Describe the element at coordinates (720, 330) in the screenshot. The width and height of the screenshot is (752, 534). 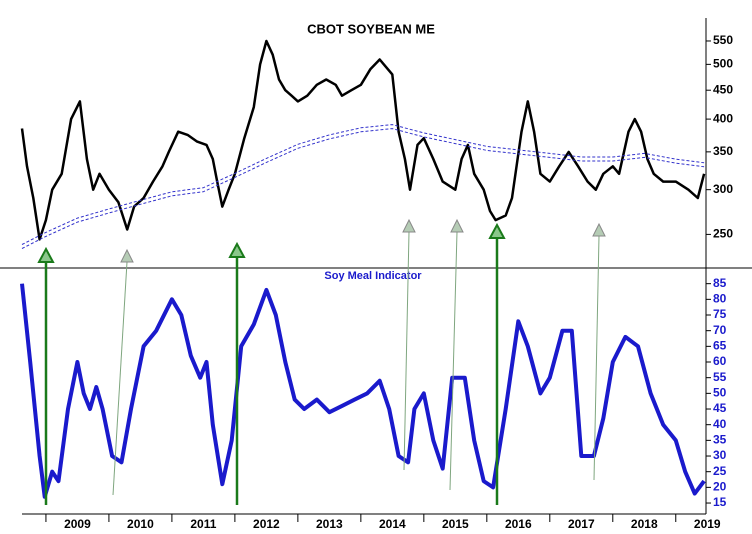
I see `y-tick-label: 70` at that location.